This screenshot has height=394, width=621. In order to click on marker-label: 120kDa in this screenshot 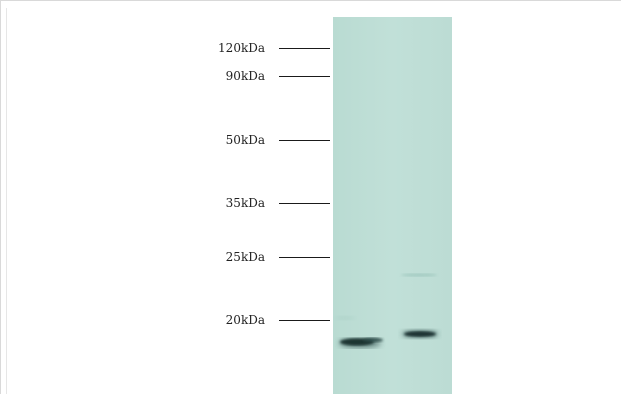, I will do `click(241, 48)`.